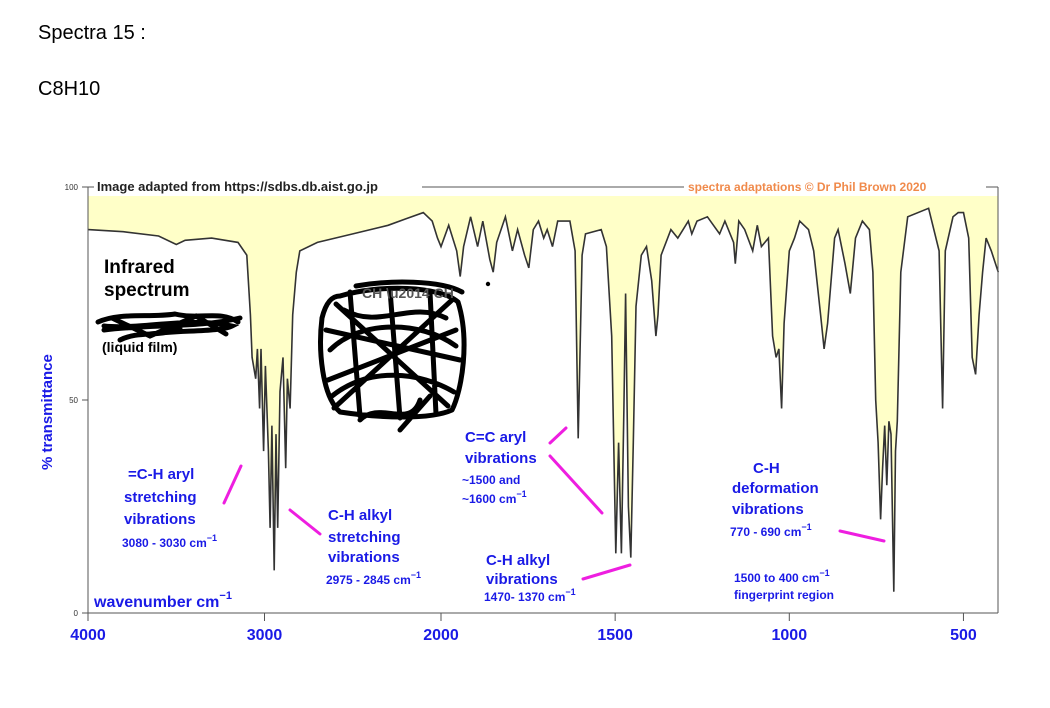  Describe the element at coordinates (768, 509) in the screenshot. I see `annotation-ch-deform-line-3: vibrations` at that location.